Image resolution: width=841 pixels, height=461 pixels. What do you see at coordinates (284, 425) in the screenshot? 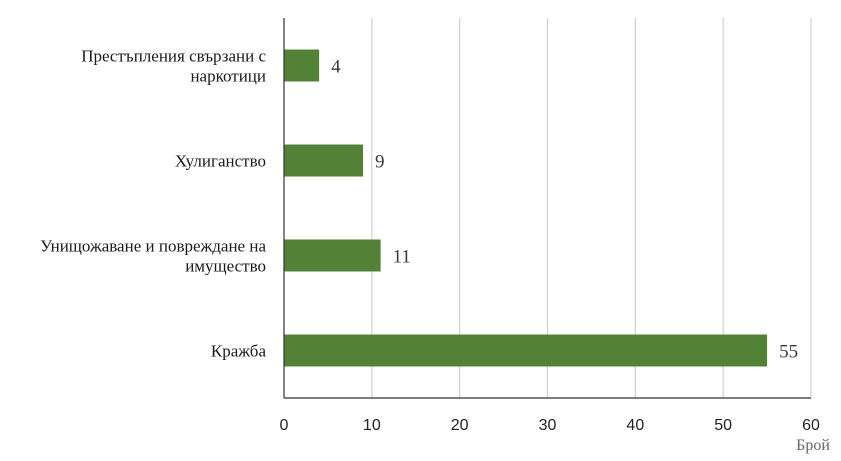
I see `x-tick-label-0: 0` at bounding box center [284, 425].